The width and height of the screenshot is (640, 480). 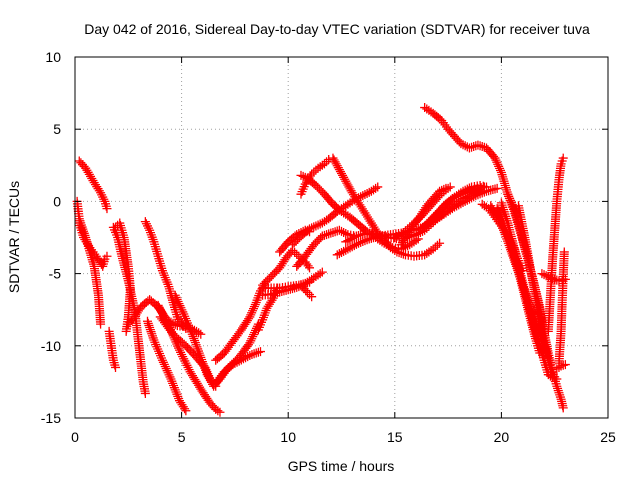 I want to click on series-arc18, so click(x=292, y=283).